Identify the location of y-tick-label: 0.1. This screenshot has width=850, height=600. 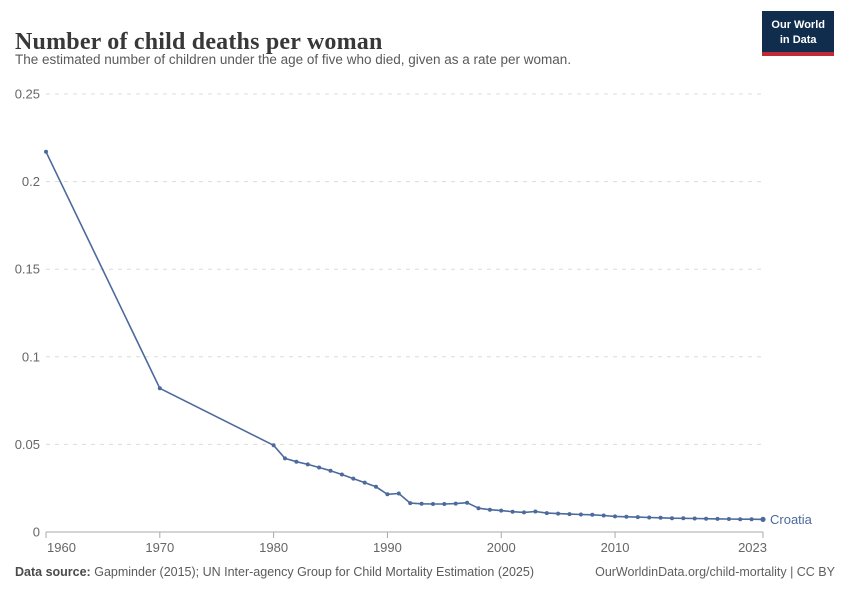
(31, 356).